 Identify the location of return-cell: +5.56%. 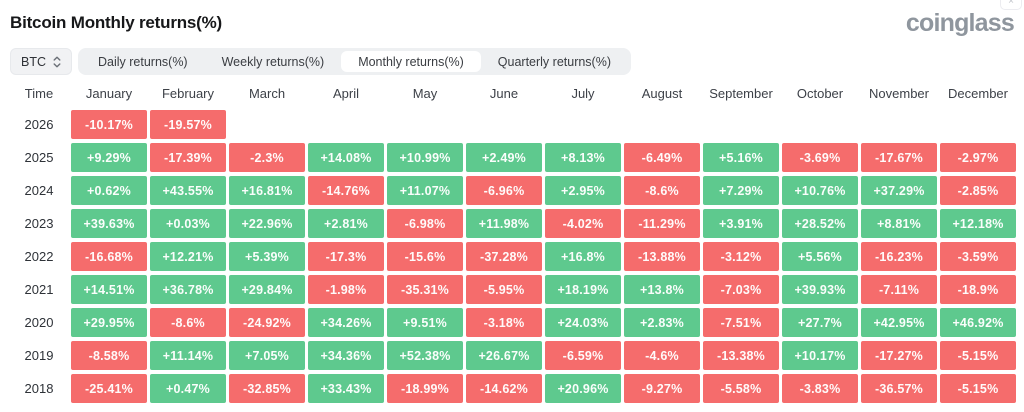
(820, 256).